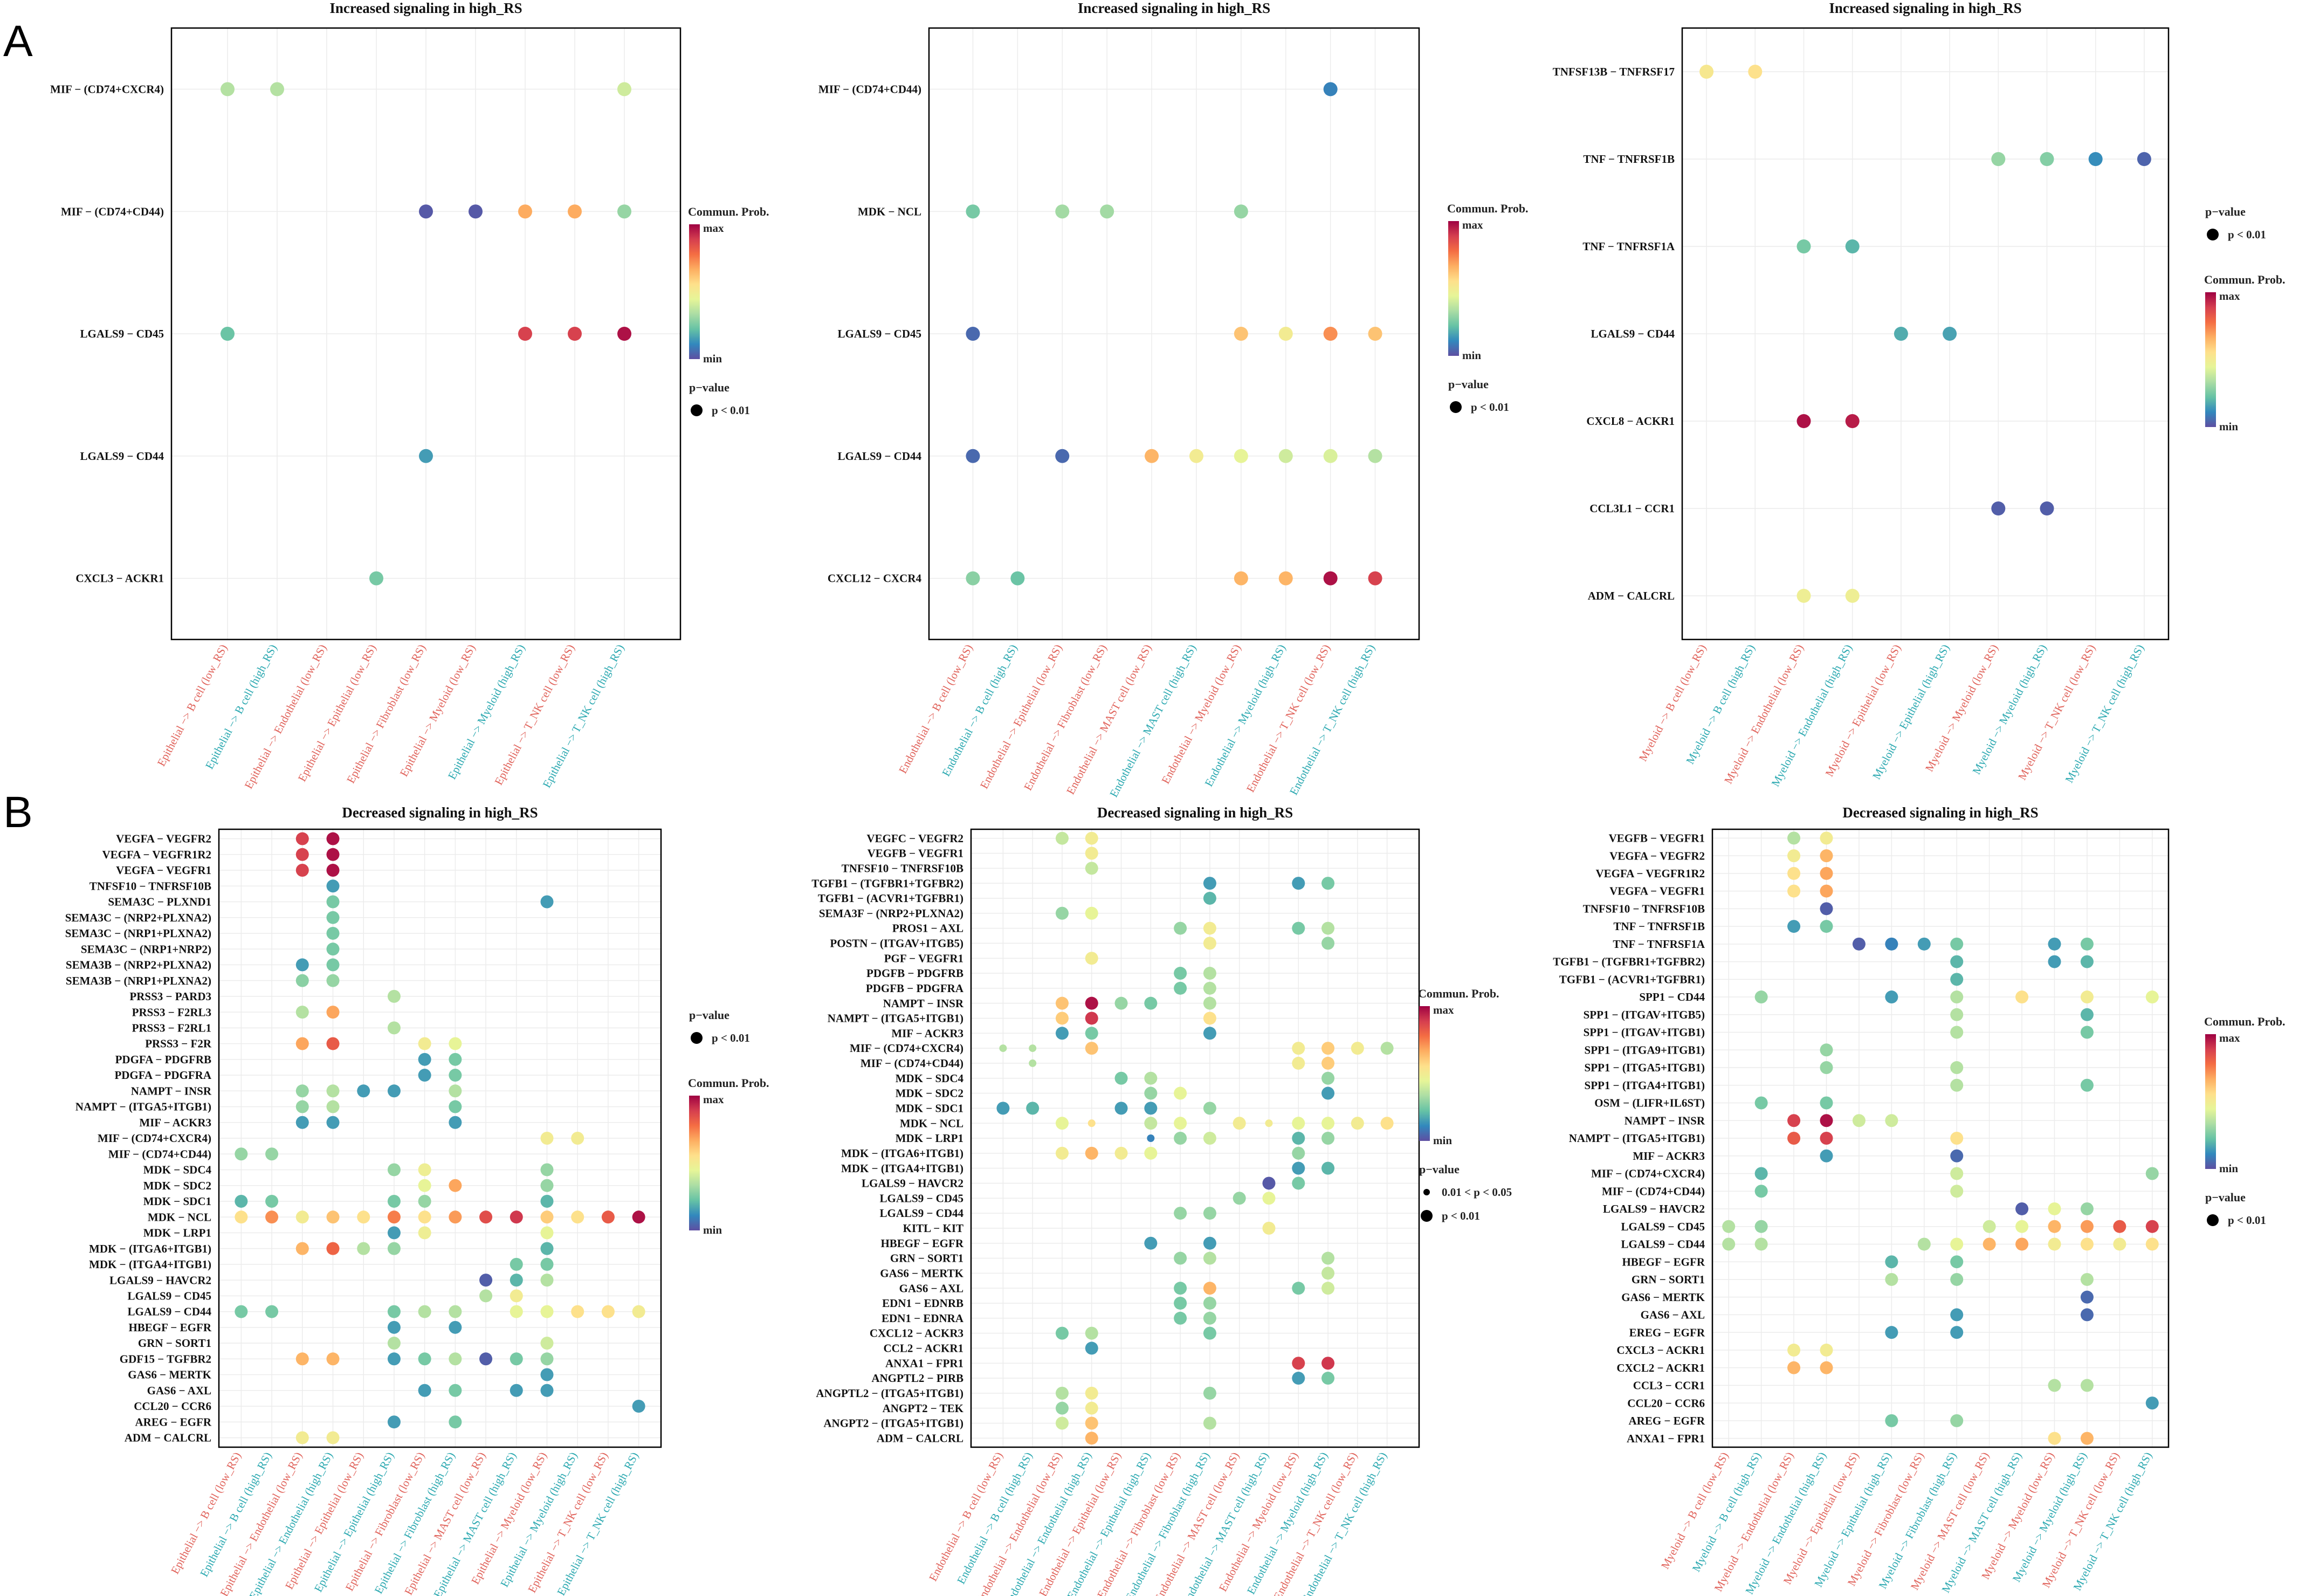  I want to click on y-tick-label: TGFB1 − (TGFBR1+TGFBR2), so click(1629, 961).